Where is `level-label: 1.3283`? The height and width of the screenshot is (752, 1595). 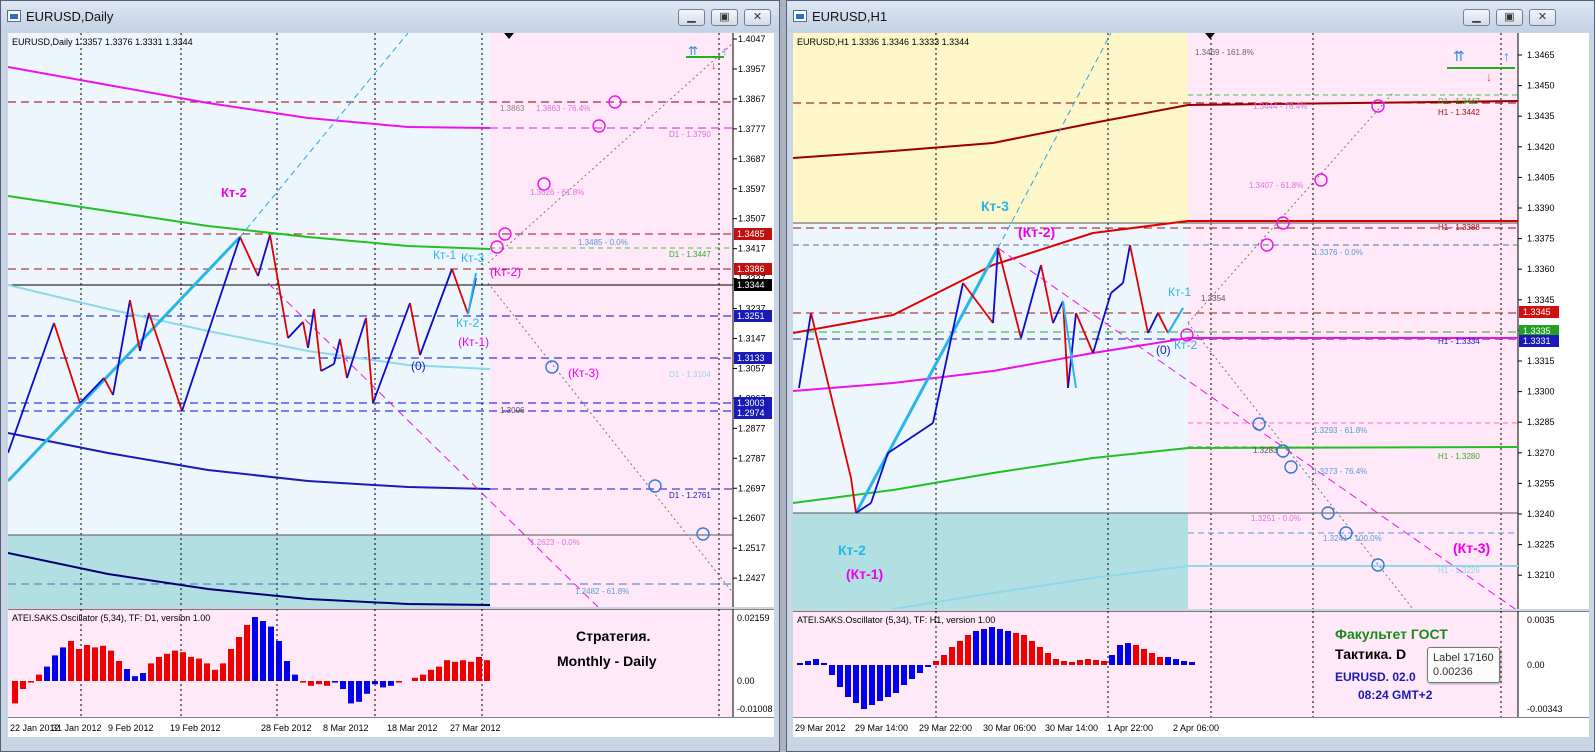
level-label: 1.3283 is located at coordinates (1265, 450).